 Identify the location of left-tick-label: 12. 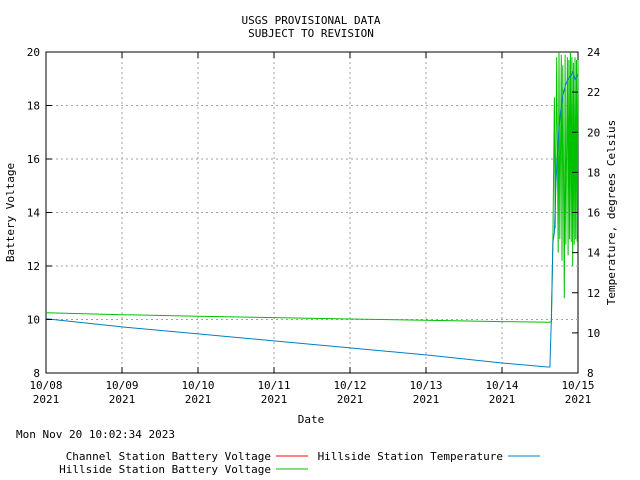
(33, 266).